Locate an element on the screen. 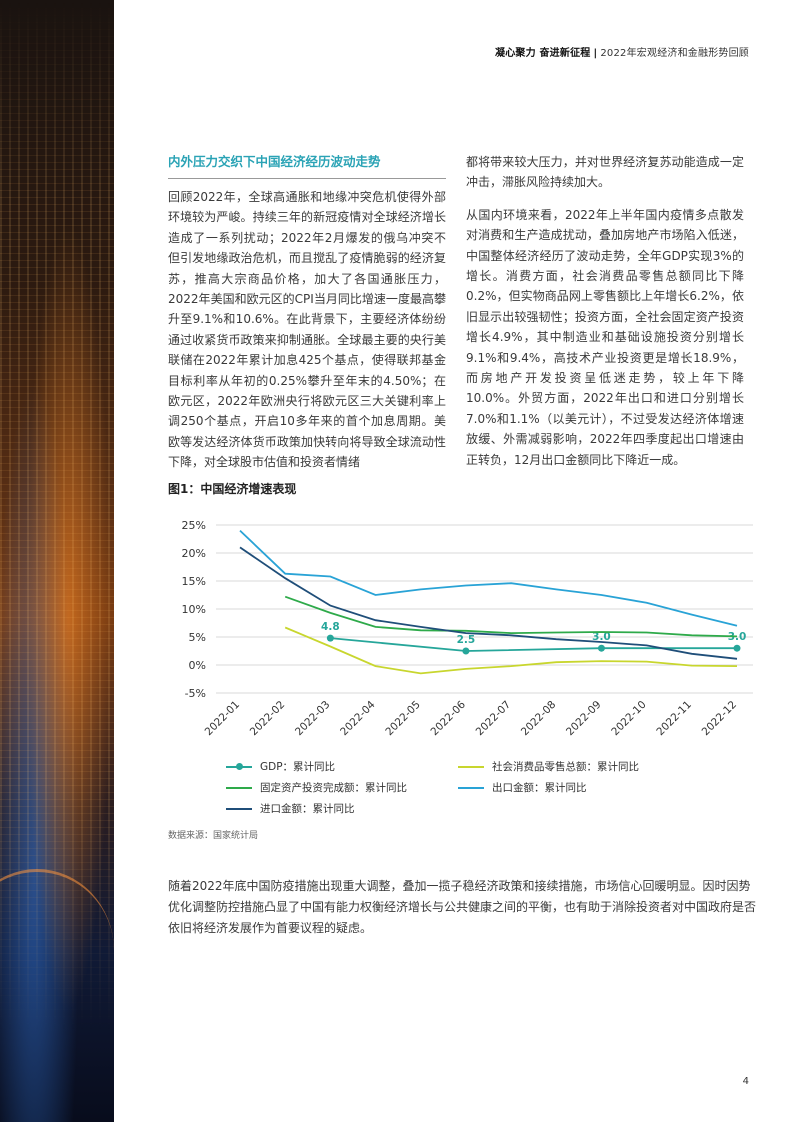 This screenshot has height=1122, width=793. data-source: 数据来源：国家统计局 is located at coordinates (213, 836).